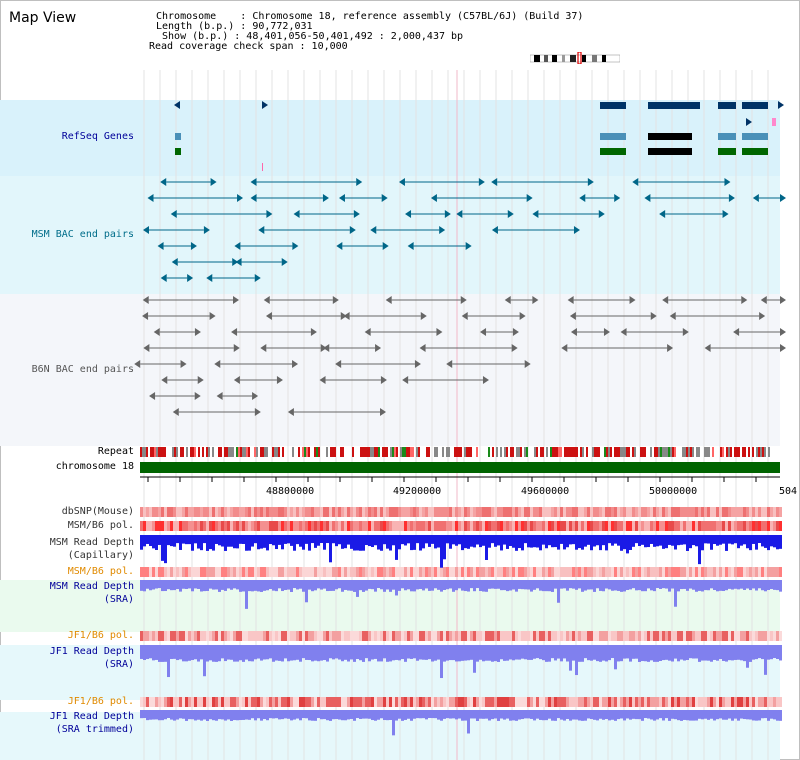 This screenshot has width=800, height=760. Describe the element at coordinates (91, 542) in the screenshot. I see `label-msm-read-depth-capillary-1: MSM Read Depth` at that location.